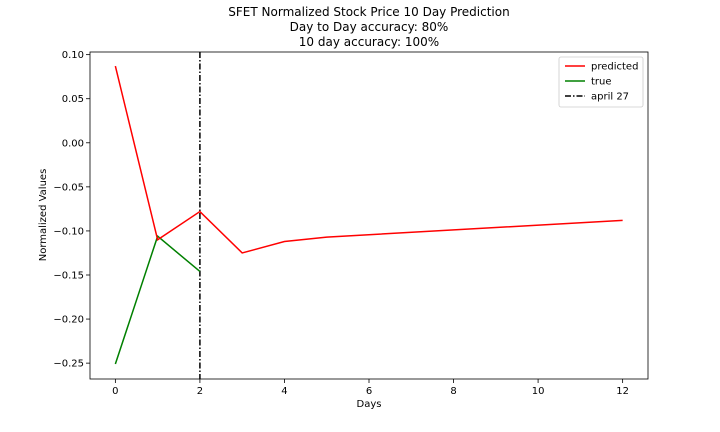 The width and height of the screenshot is (720, 432). I want to click on x-axis-label: Days, so click(369, 404).